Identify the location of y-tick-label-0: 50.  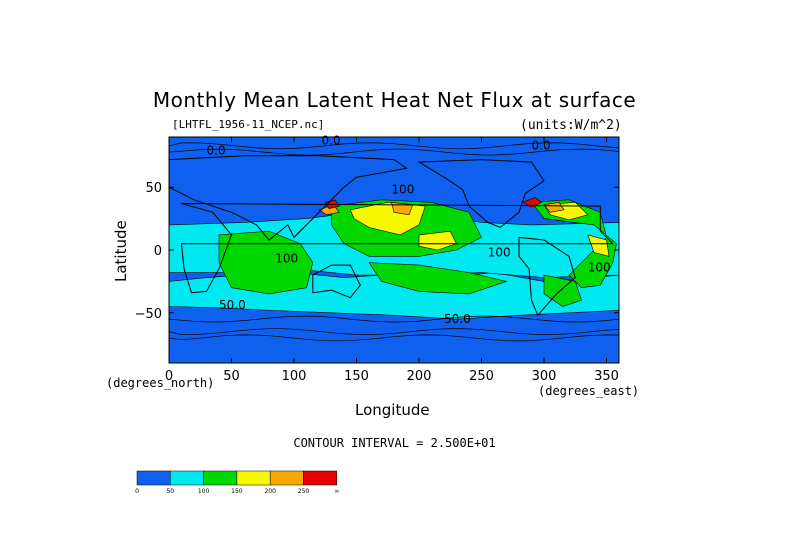
(153, 188).